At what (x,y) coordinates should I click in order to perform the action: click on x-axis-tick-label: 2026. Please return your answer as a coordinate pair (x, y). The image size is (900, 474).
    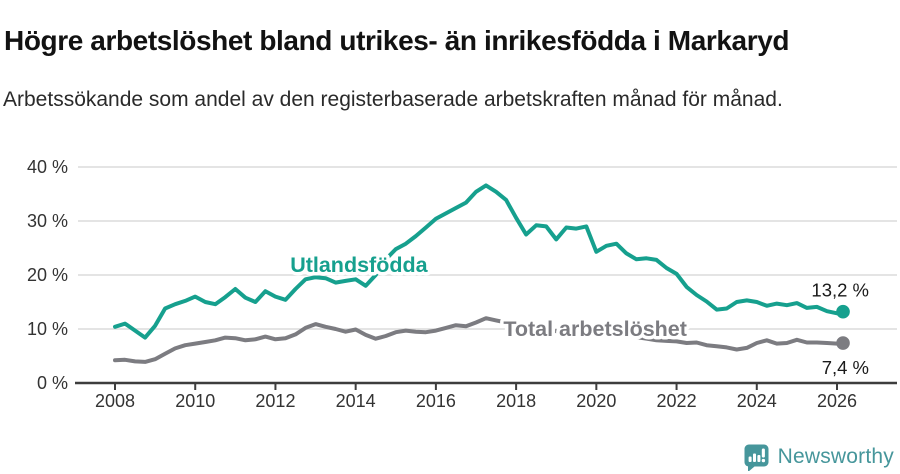
    Looking at the image, I should click on (837, 401).